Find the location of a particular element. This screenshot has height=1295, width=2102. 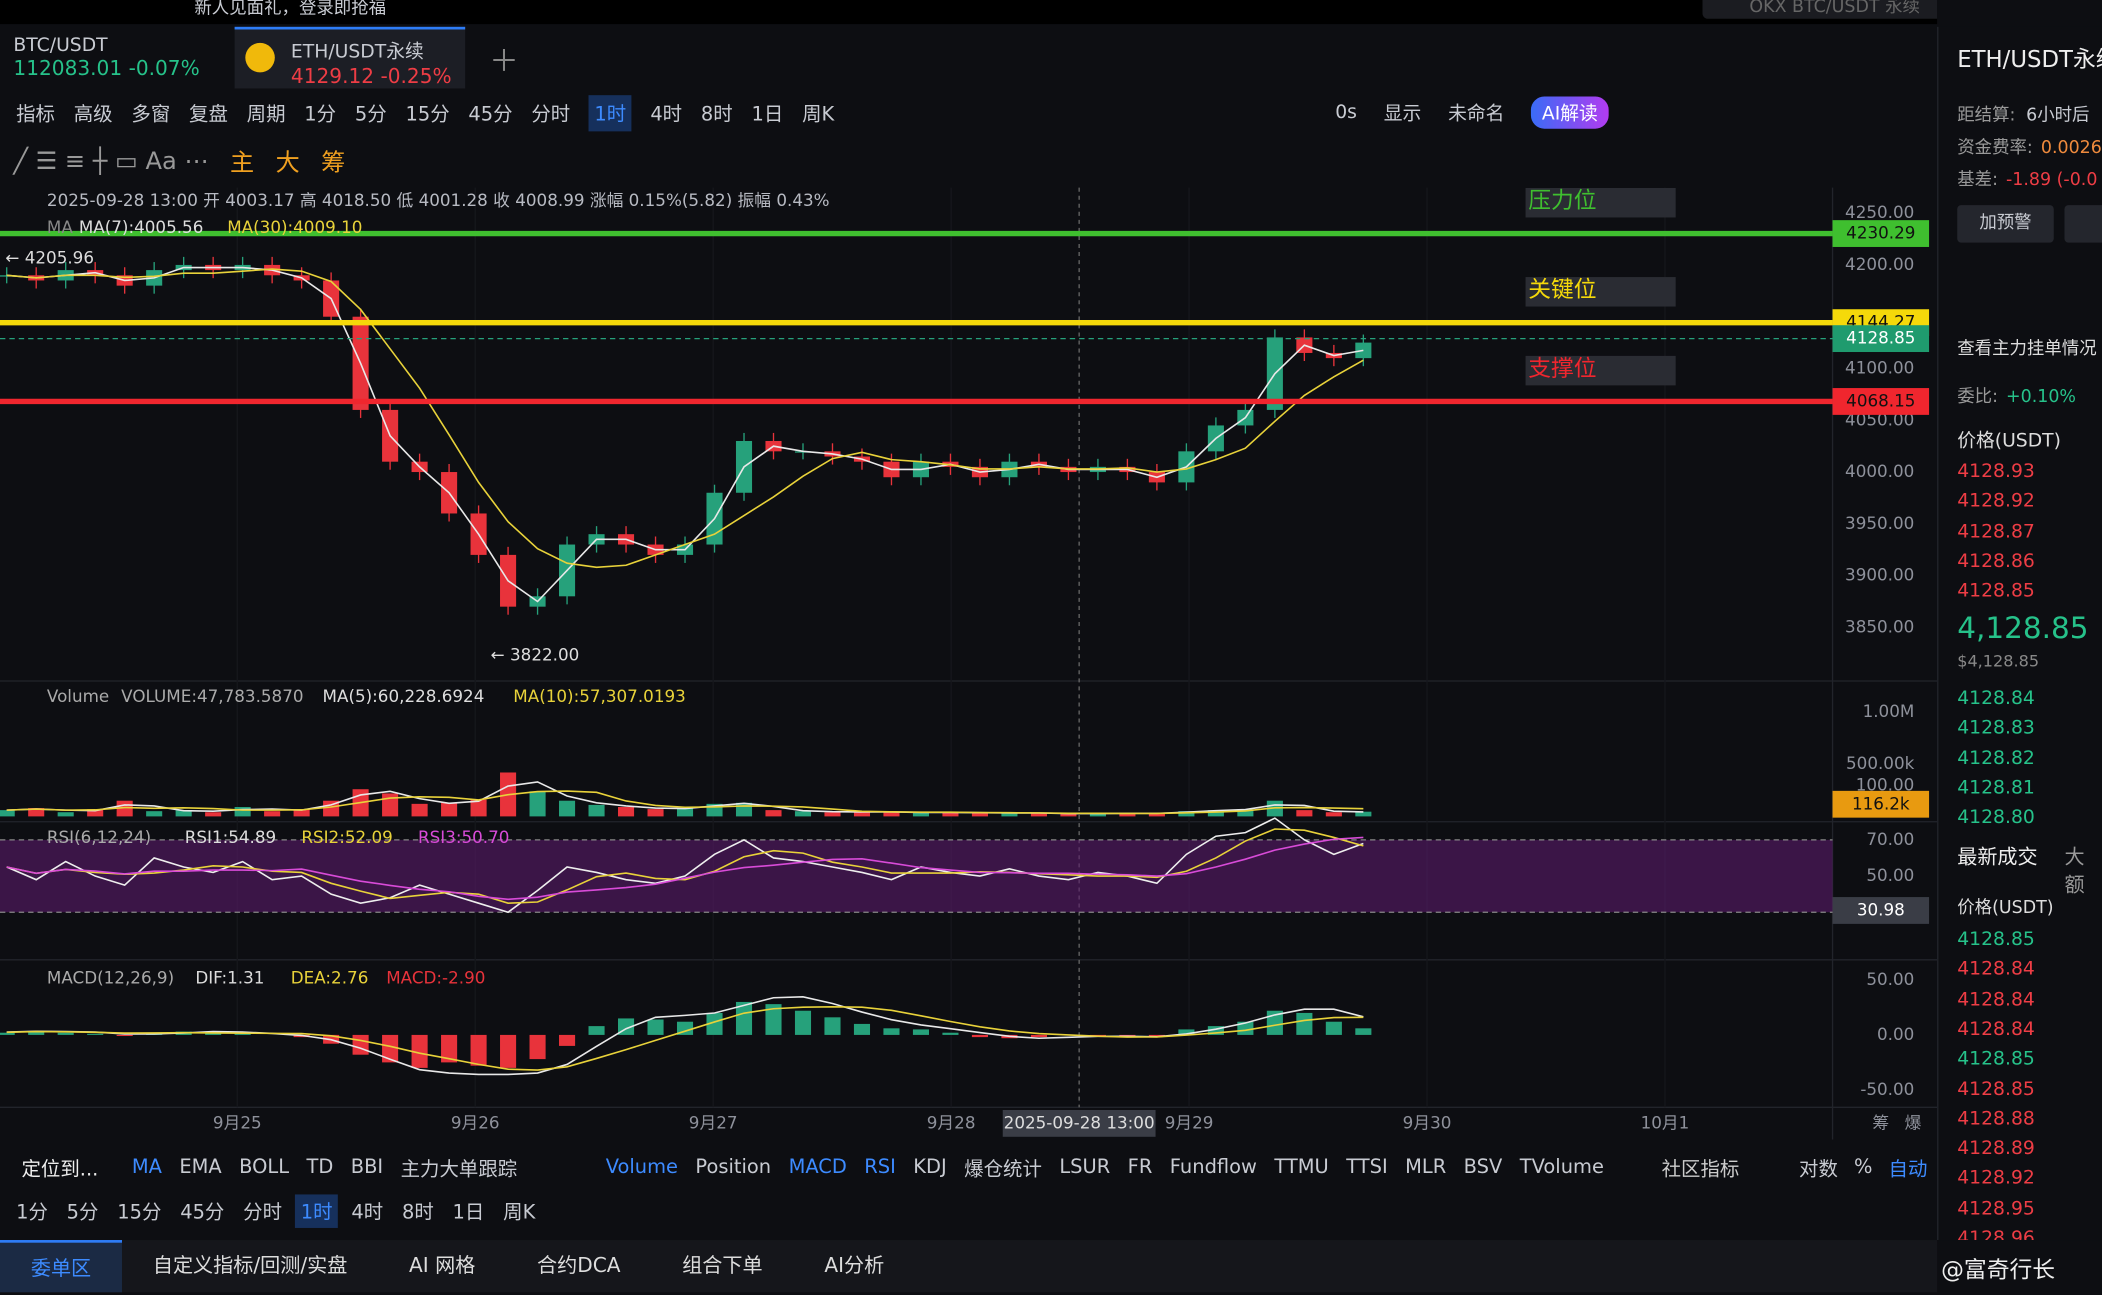

indicator: RSI is located at coordinates (880, 1167).